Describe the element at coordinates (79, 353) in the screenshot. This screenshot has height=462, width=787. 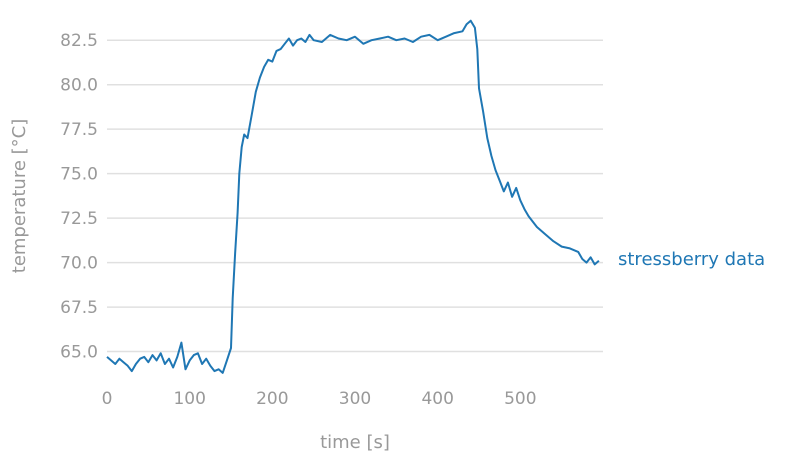
I see `y-tick-label: 65.0` at that location.